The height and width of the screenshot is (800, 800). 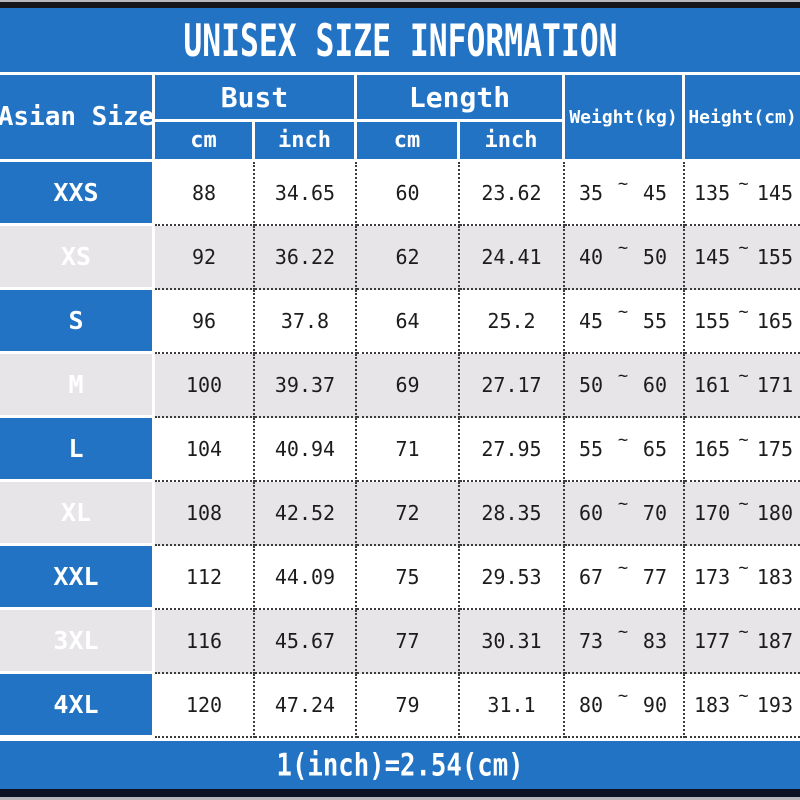 I want to click on weight-min: 40, so click(x=591, y=257).